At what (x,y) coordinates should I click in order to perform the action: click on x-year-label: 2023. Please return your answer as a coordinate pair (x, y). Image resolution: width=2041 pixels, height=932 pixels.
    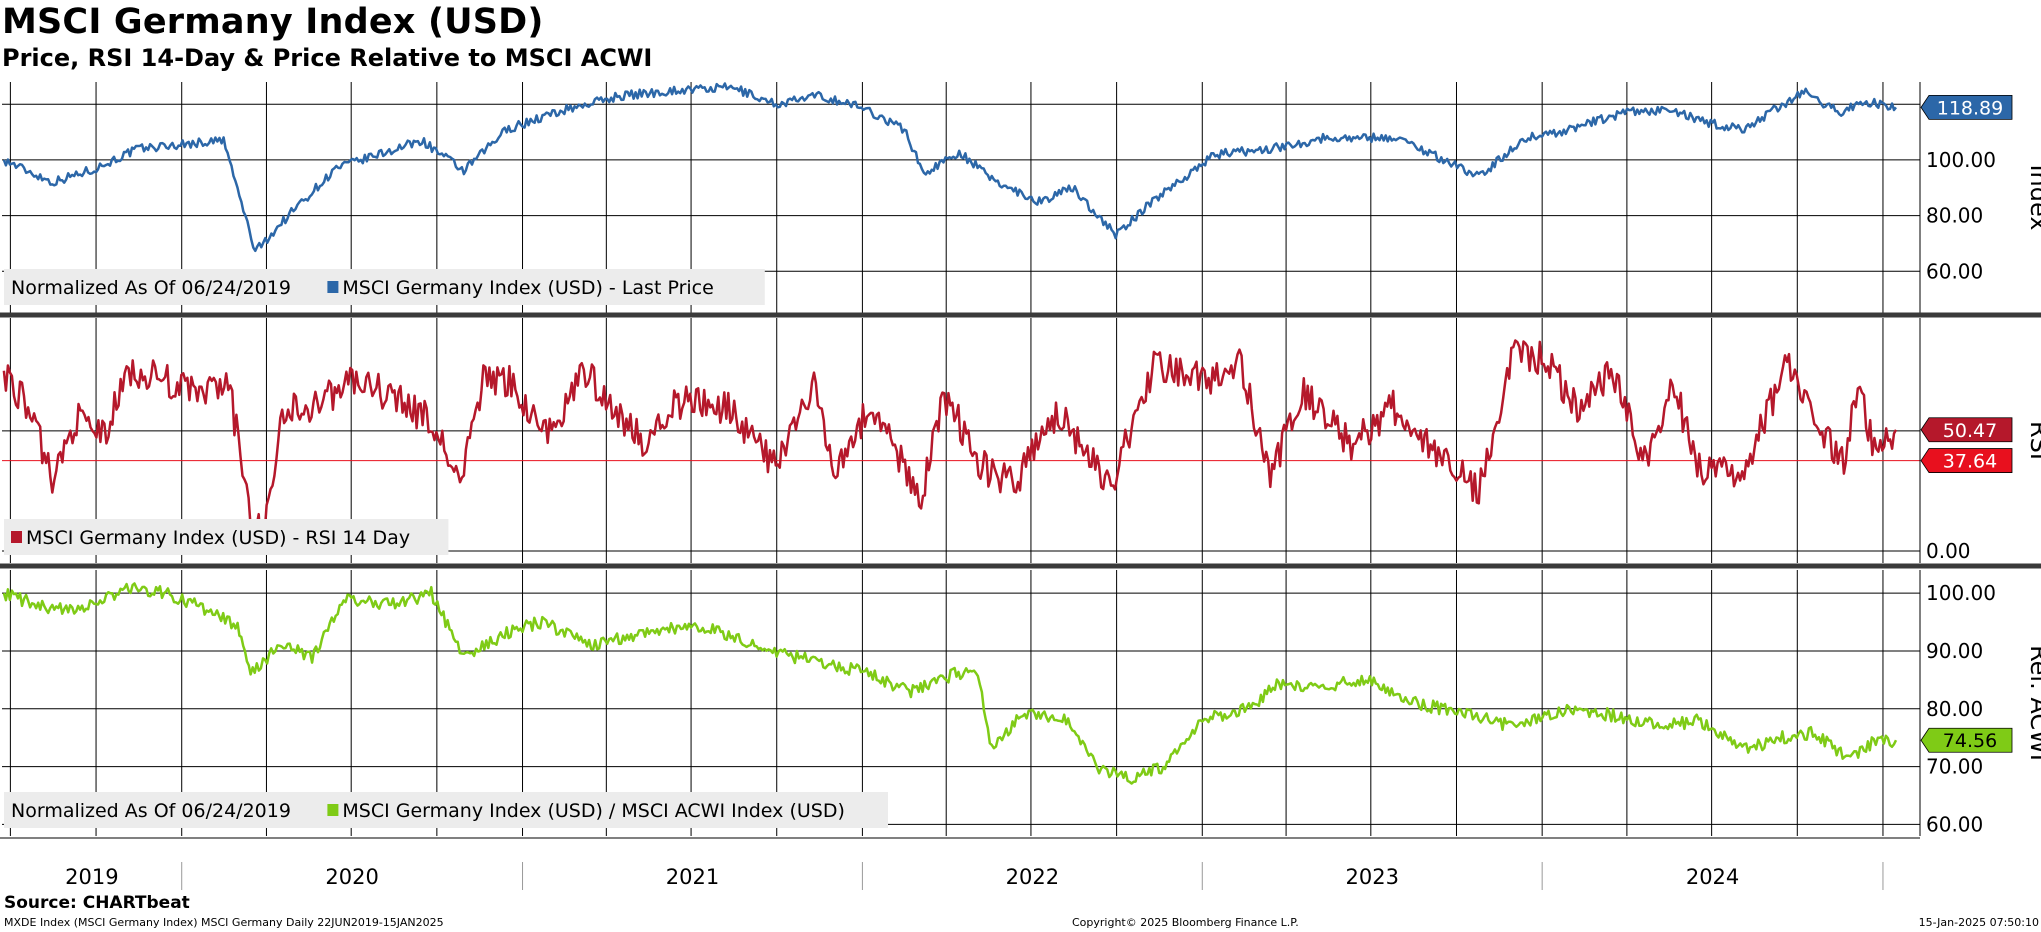
    Looking at the image, I should click on (1371, 877).